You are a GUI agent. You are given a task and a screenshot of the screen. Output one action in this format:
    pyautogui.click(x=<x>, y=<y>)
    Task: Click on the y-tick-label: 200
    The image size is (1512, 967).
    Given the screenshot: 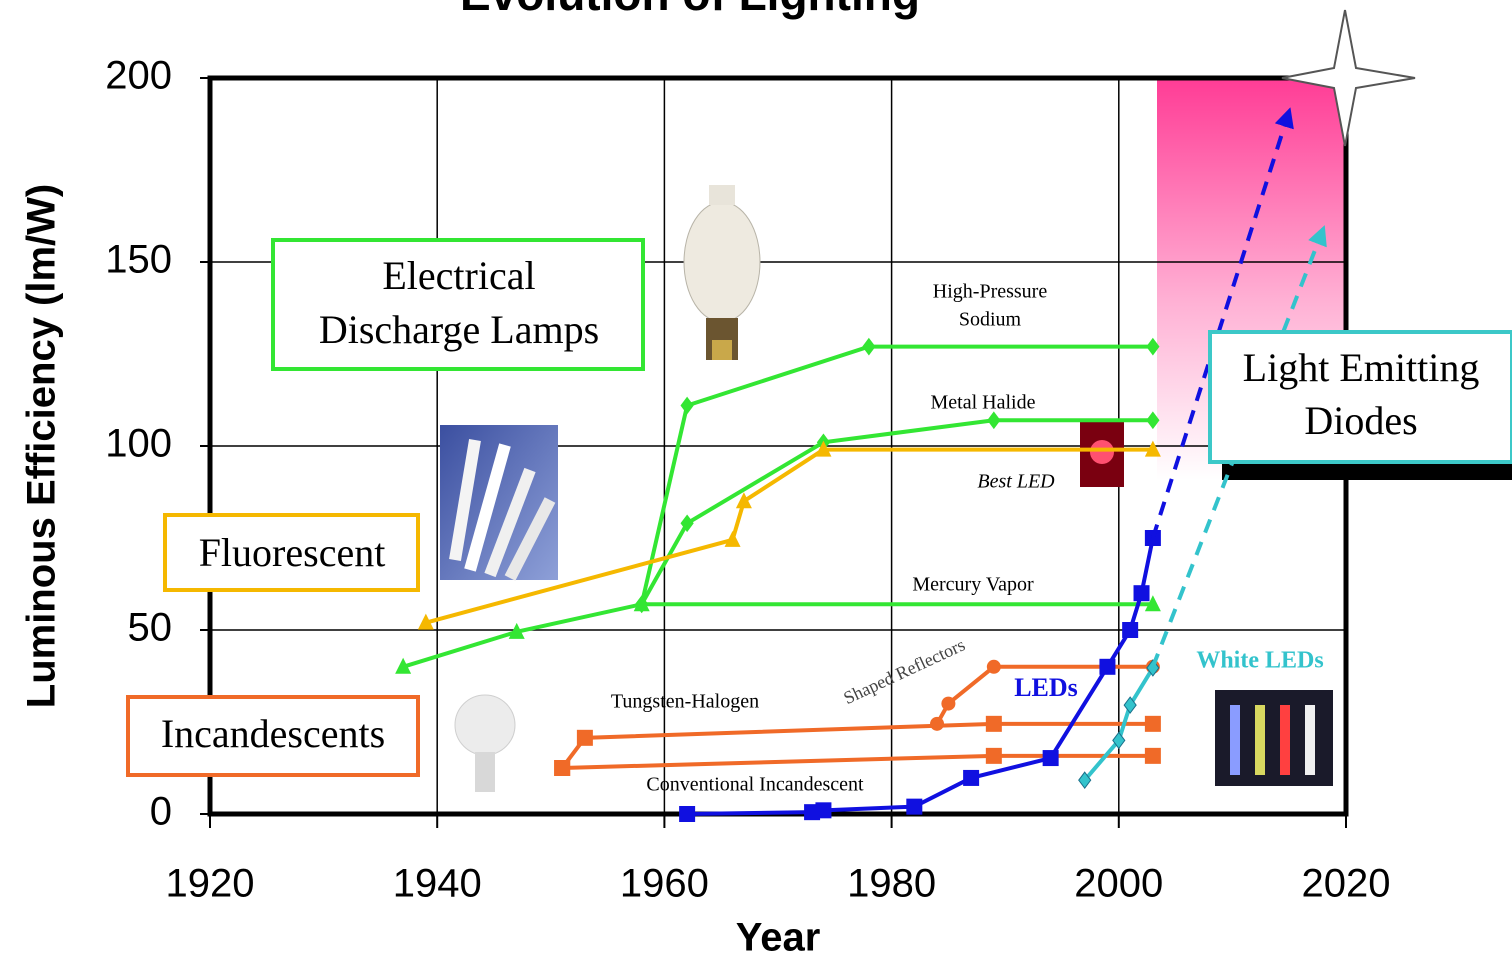 What is the action you would take?
    pyautogui.click(x=138, y=76)
    